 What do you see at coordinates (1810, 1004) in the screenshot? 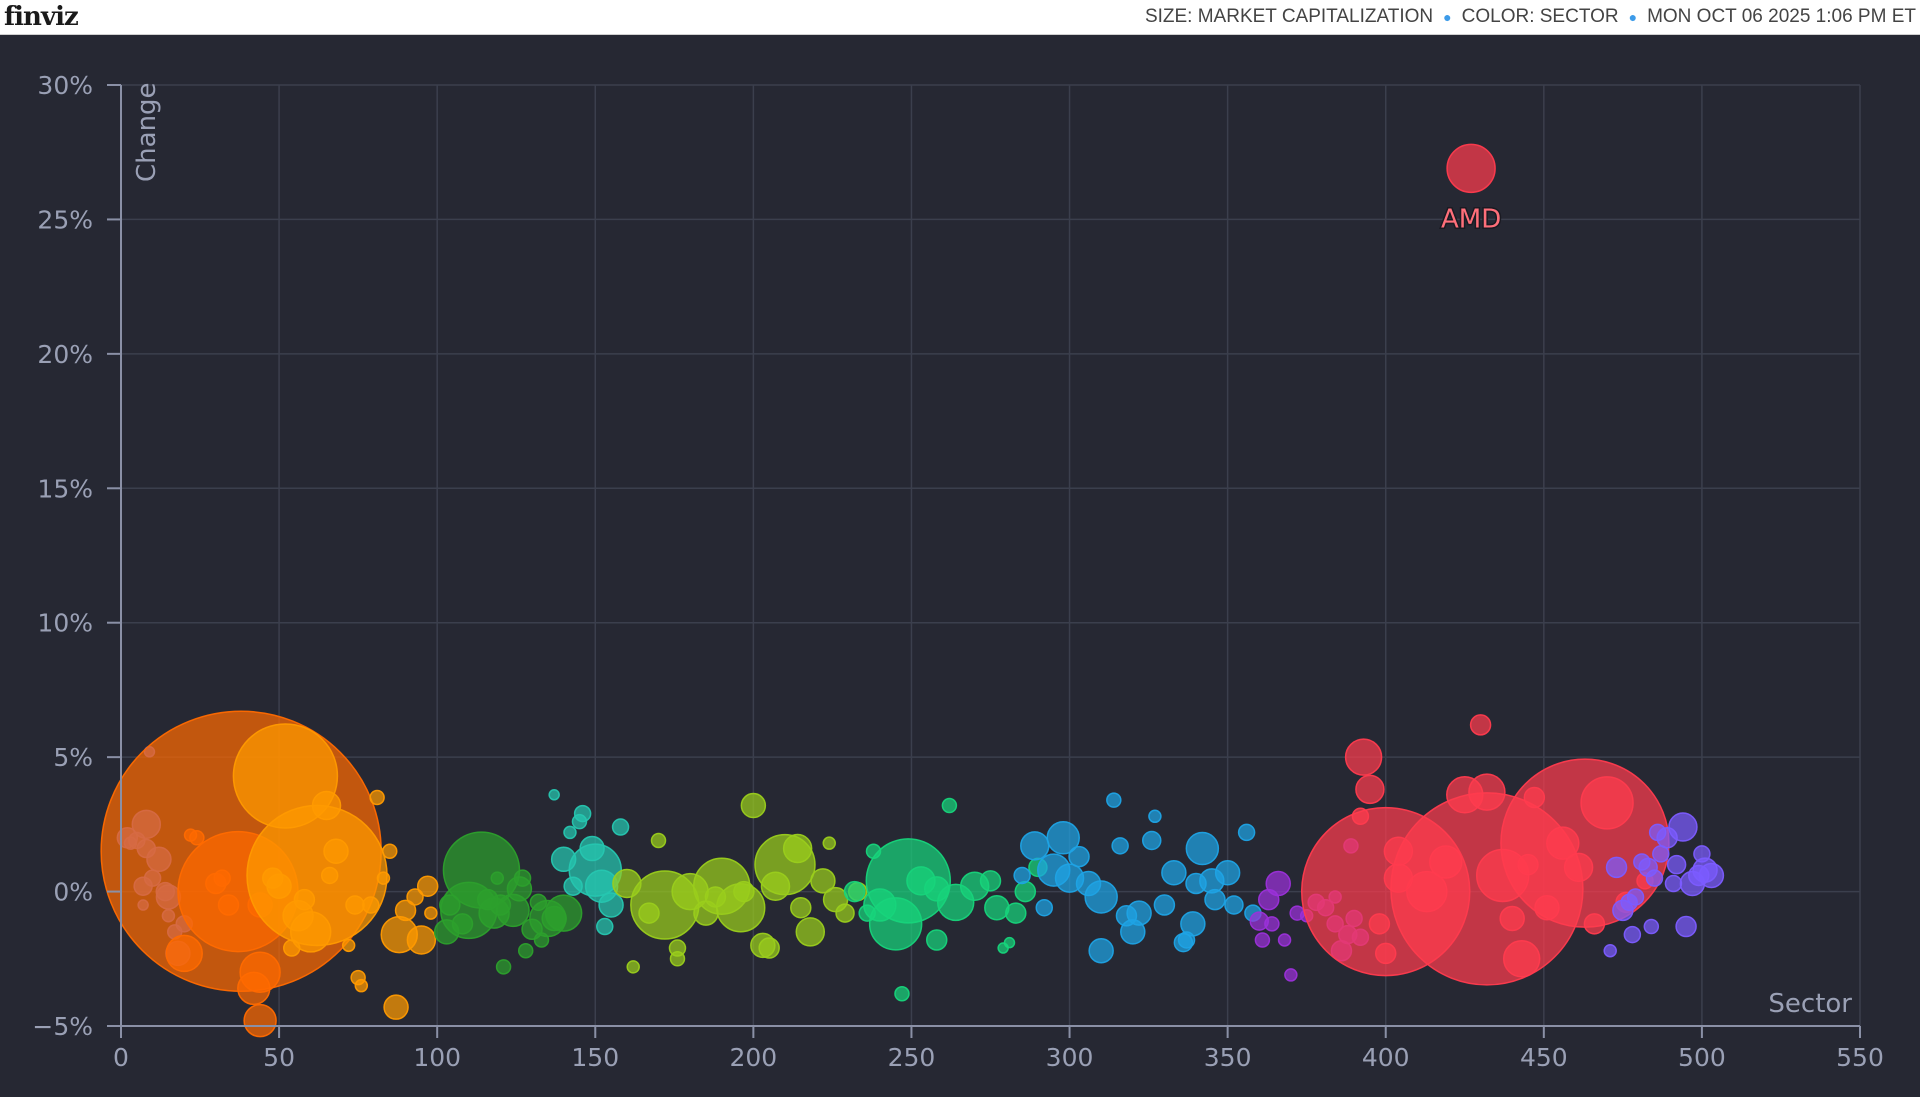
I see `x-axis-title: Sector` at bounding box center [1810, 1004].